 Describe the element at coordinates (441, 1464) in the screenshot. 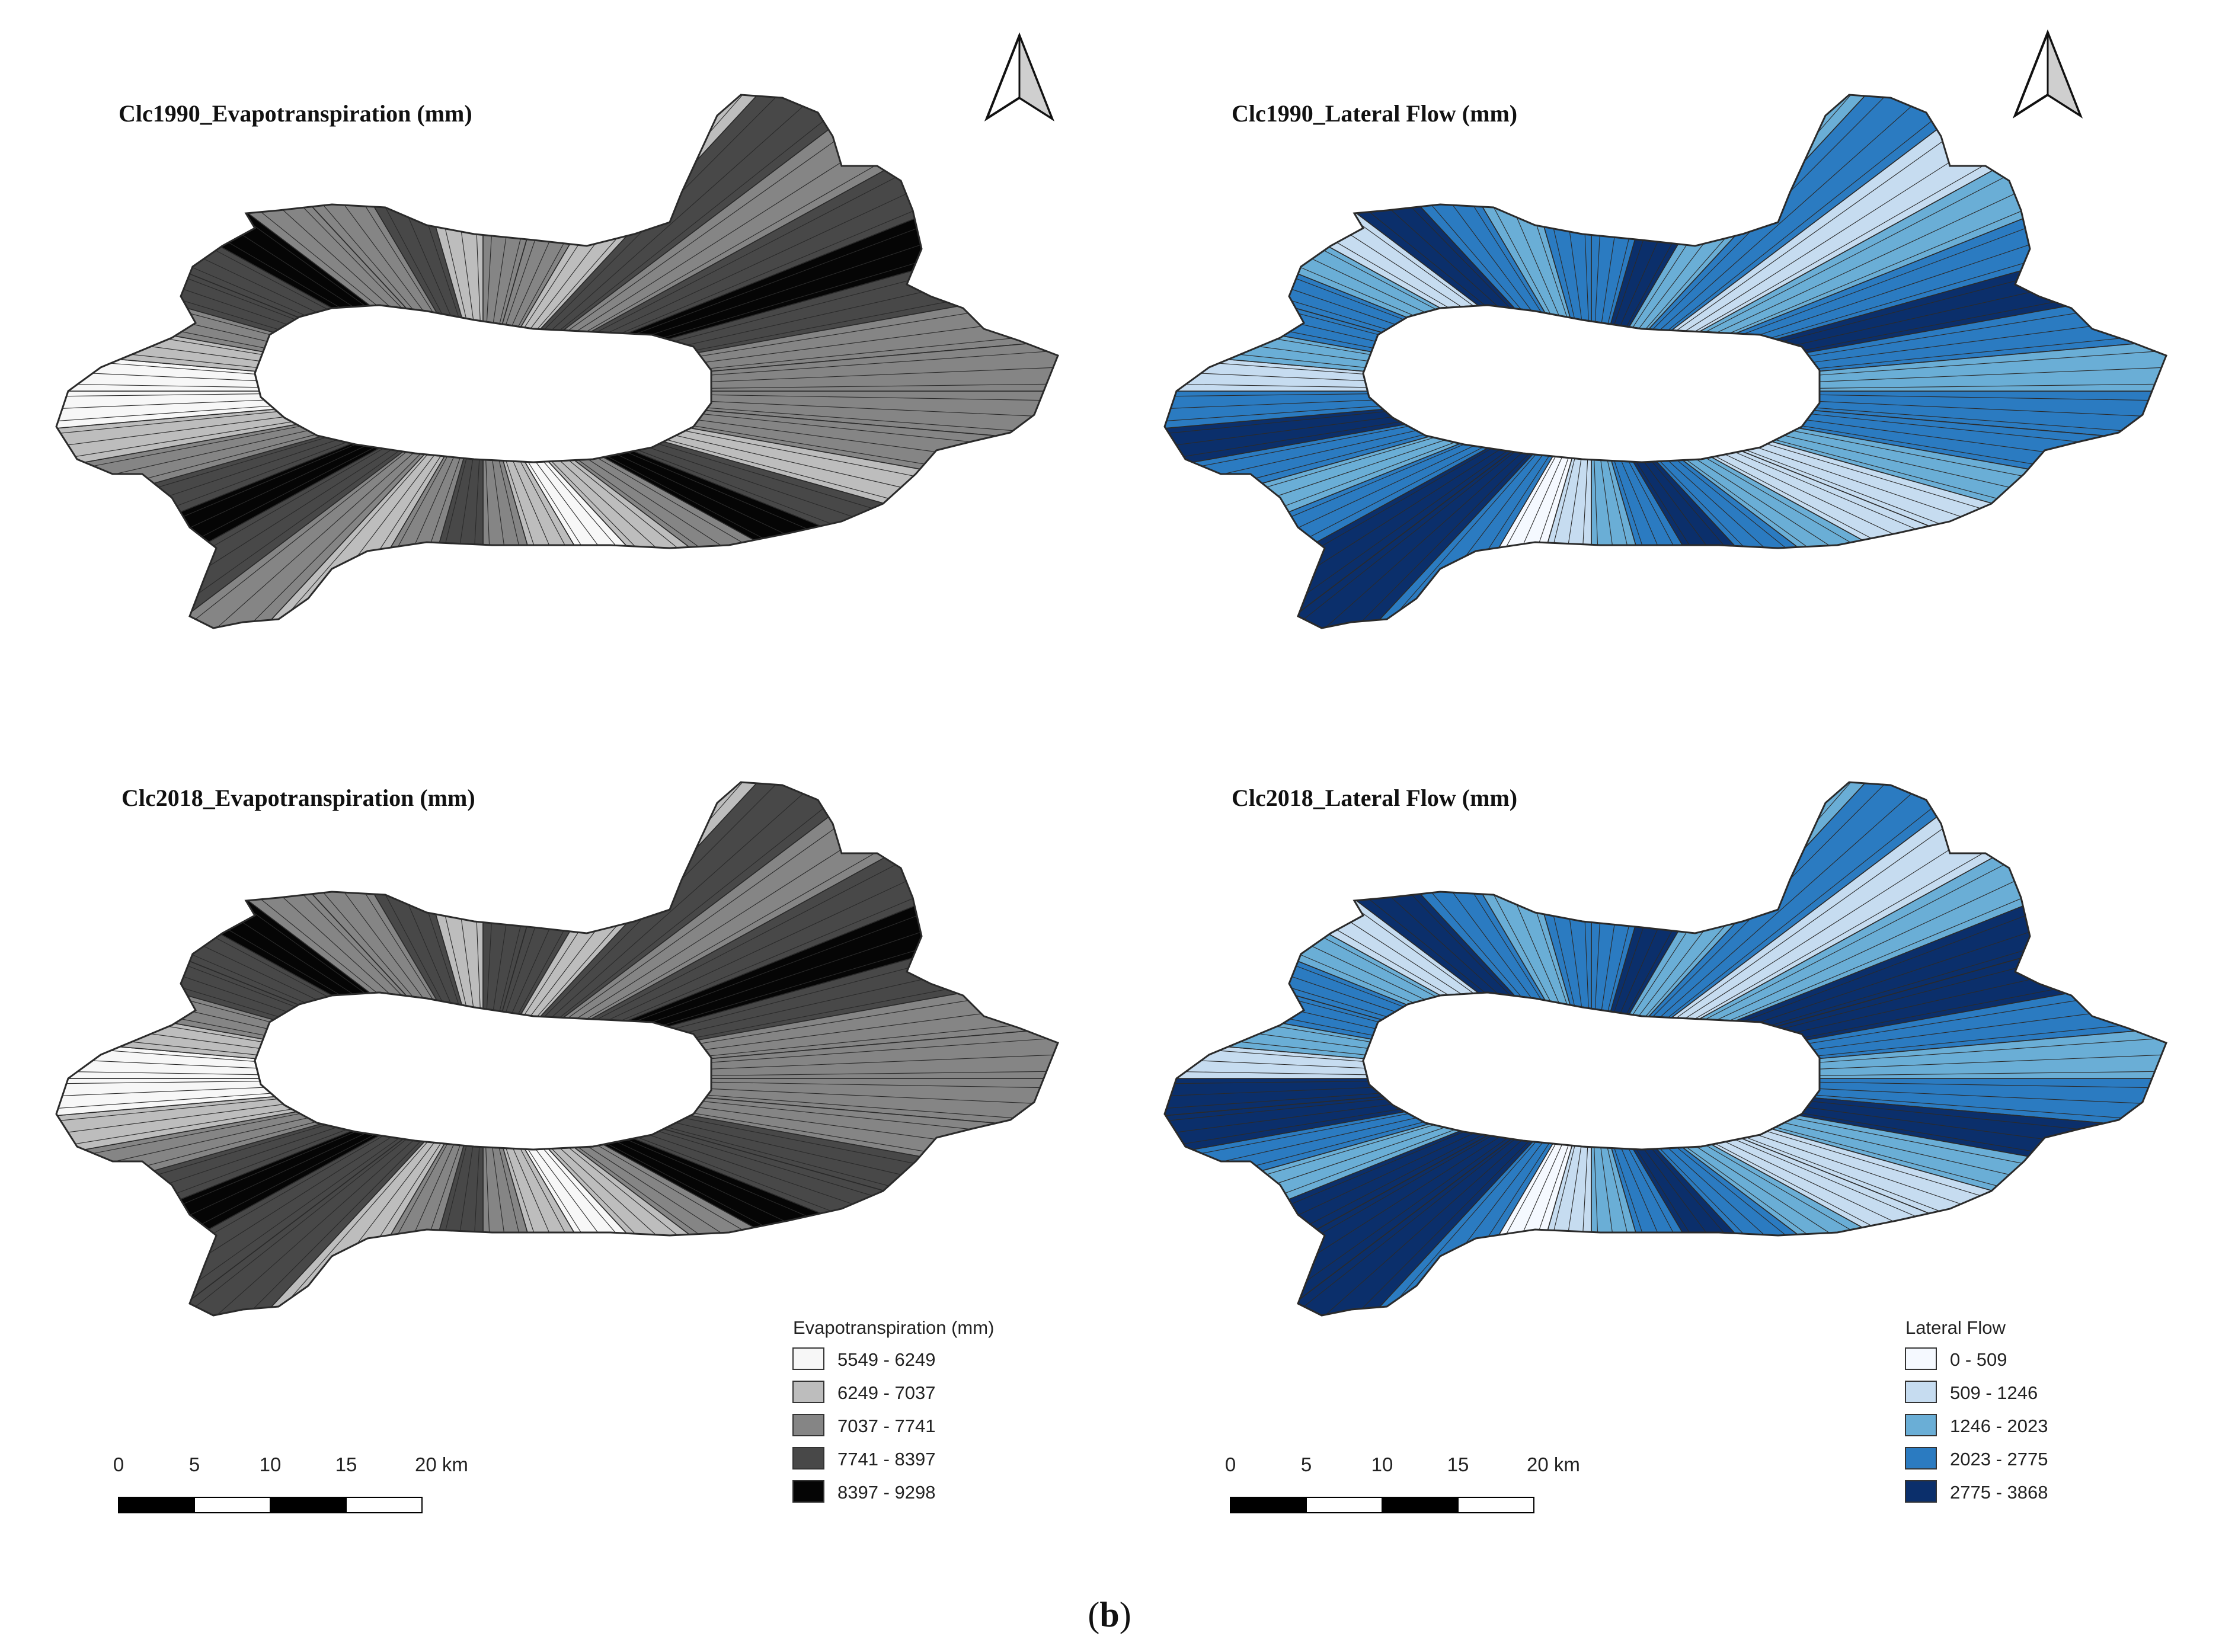

I see `scale-tick-label: 20 km` at that location.